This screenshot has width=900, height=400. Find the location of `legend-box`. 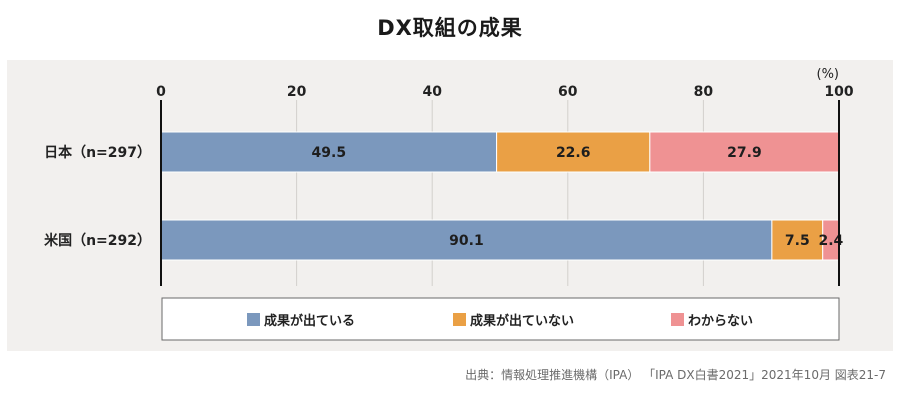

legend-box is located at coordinates (500, 319).